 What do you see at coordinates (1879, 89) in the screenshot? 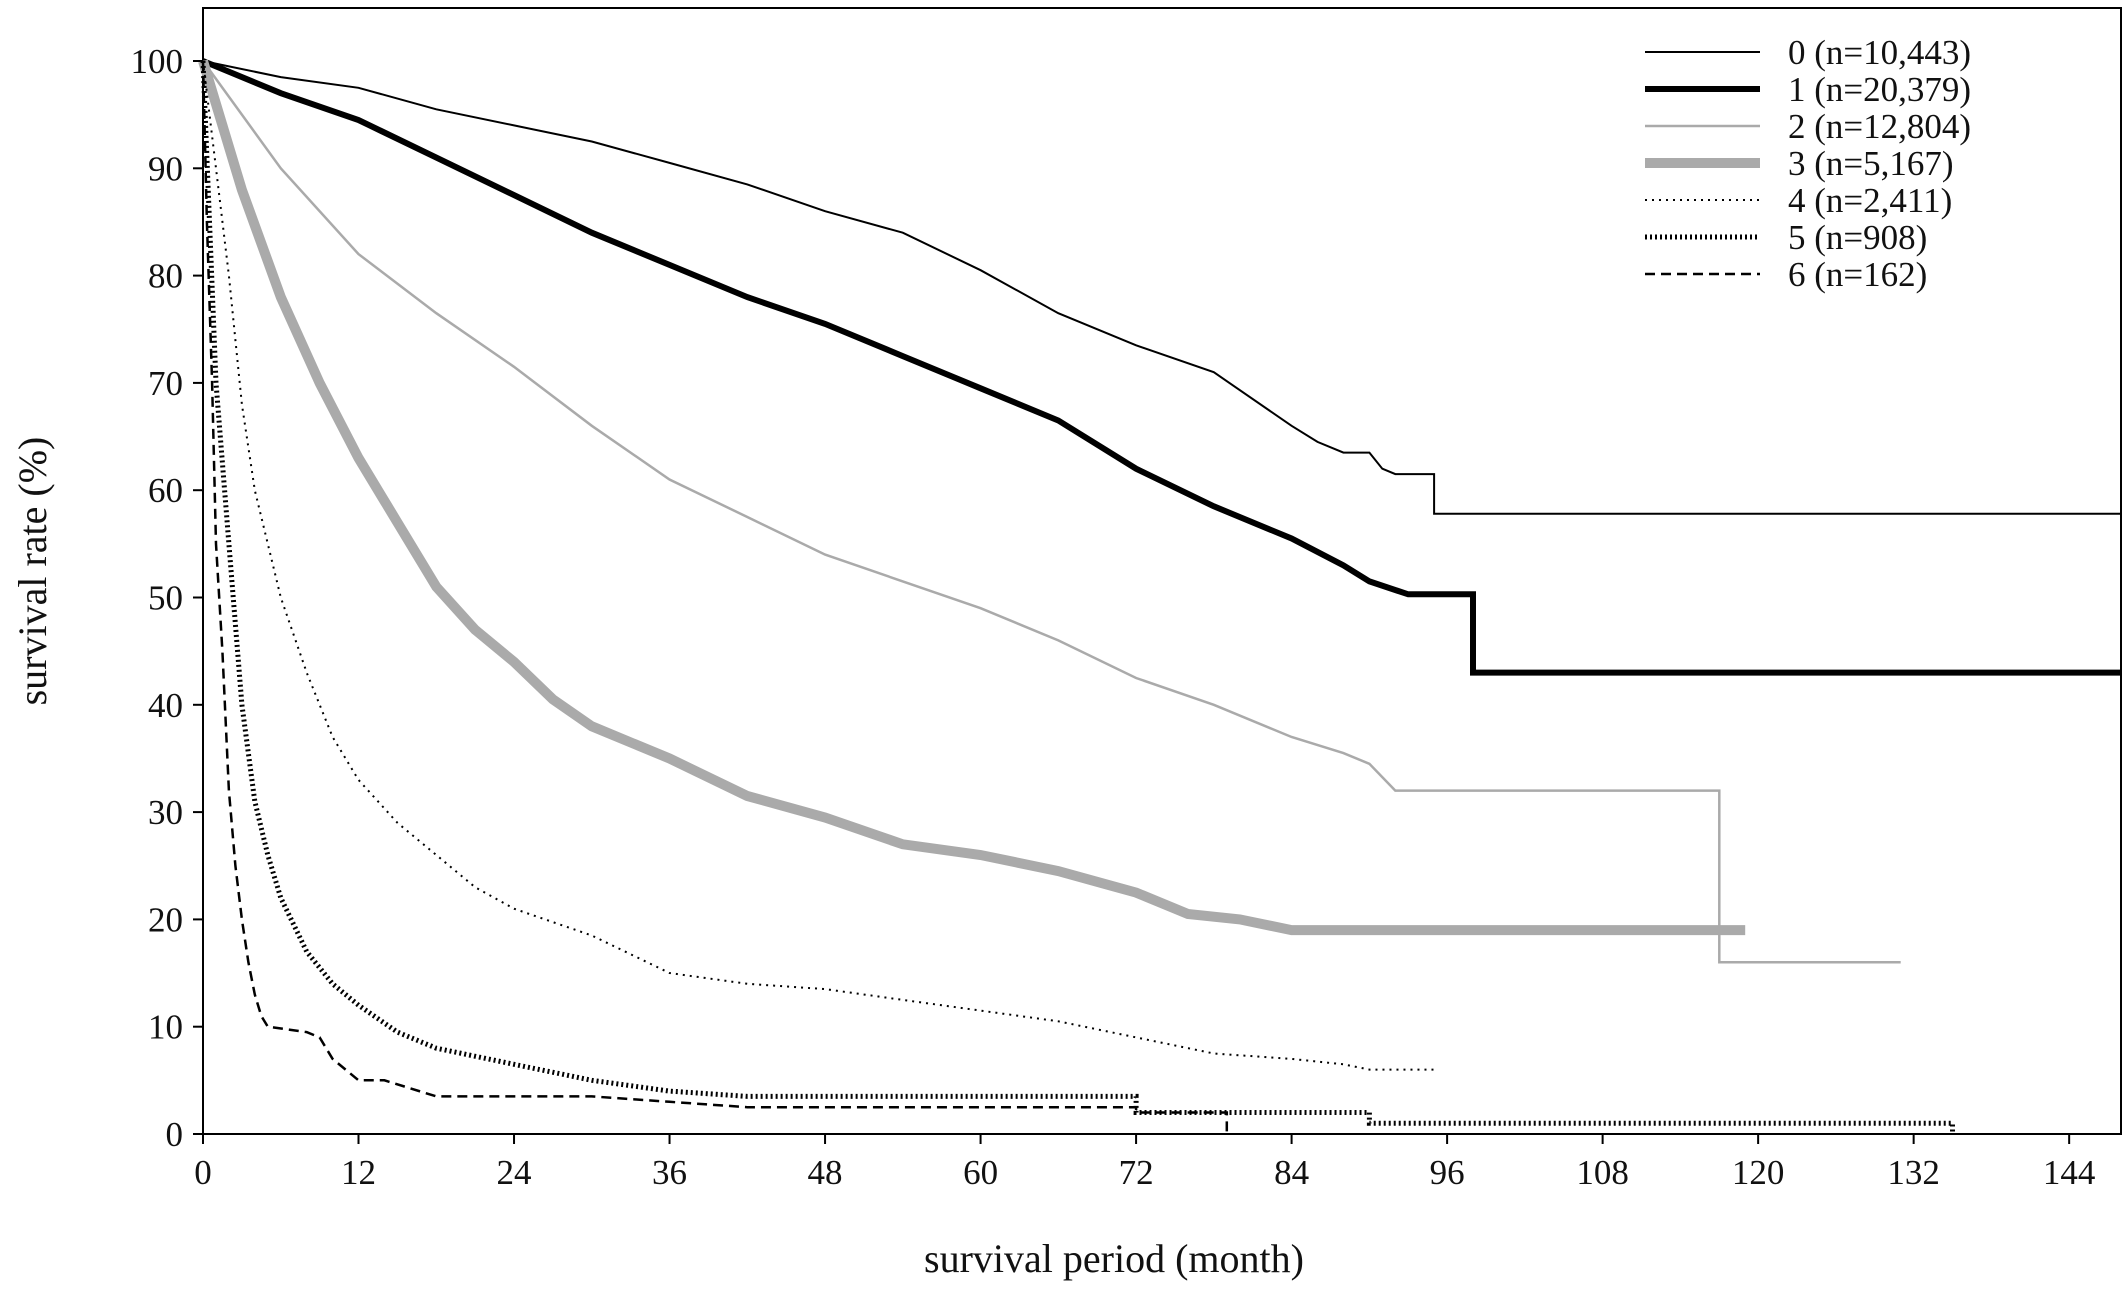
I see `legend-label-1: 1 (n=20,379)` at bounding box center [1879, 89].